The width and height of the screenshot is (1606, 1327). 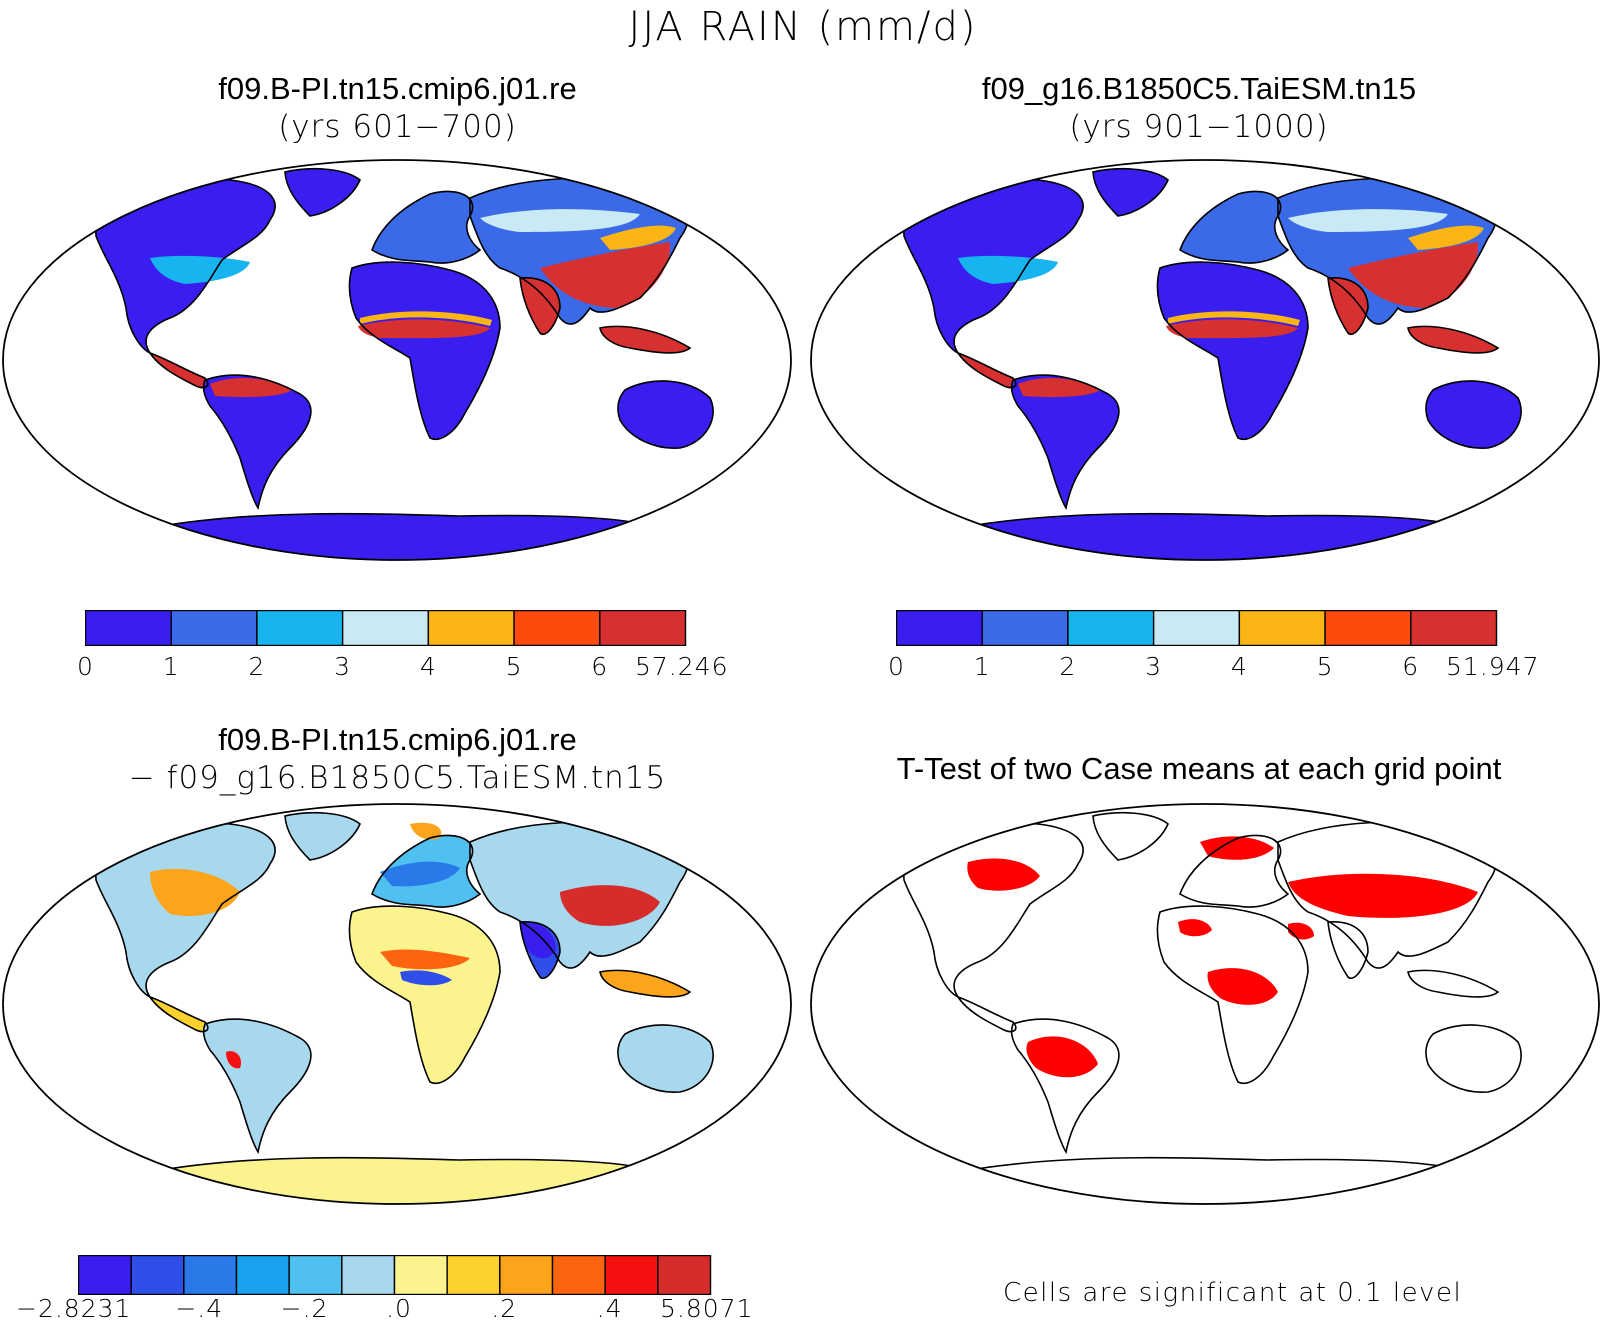 I want to click on map-bottom-left-africa-fill, so click(x=424, y=995).